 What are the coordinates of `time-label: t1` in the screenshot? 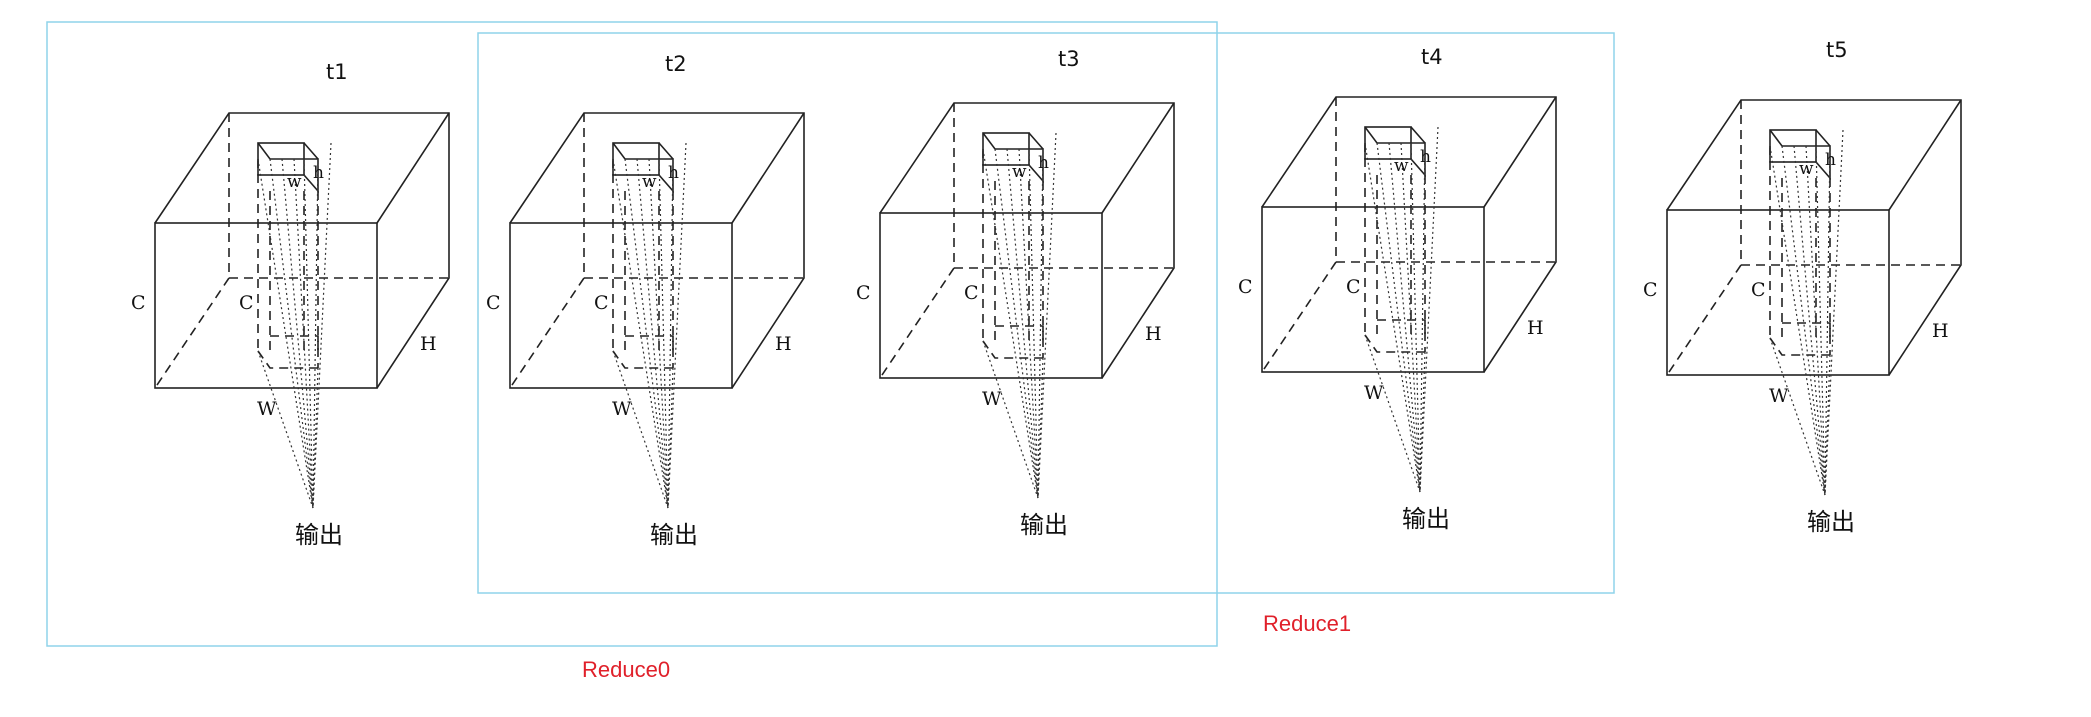 It's located at (337, 72).